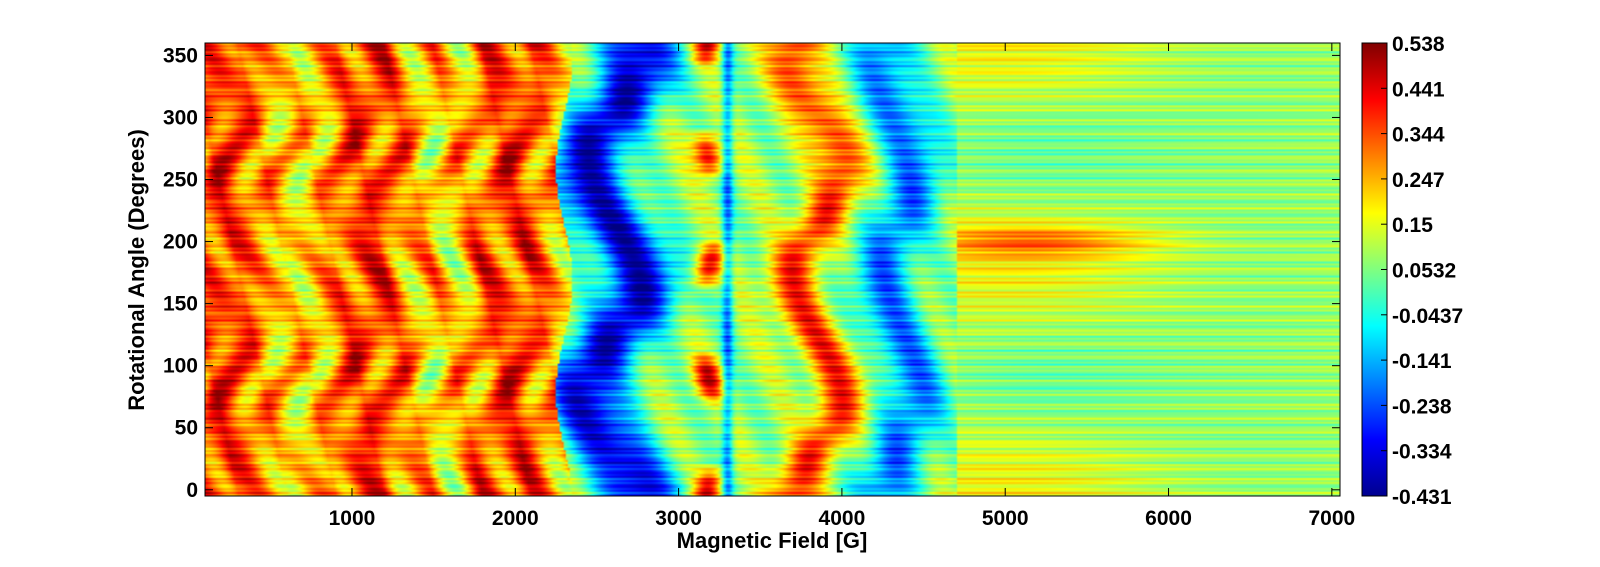 The width and height of the screenshot is (1600, 567). I want to click on colorbar-tick-label: -0.334, so click(1422, 452).